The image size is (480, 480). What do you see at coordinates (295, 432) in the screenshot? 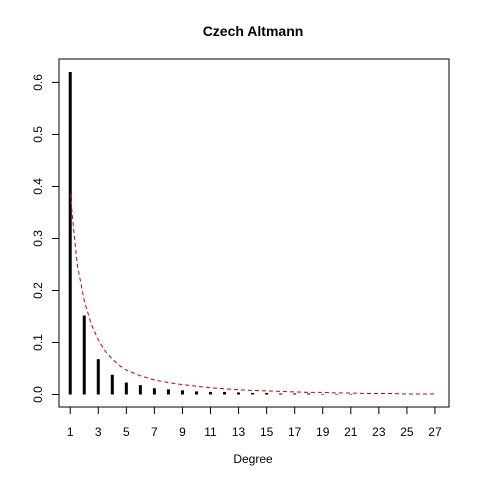
I see `x-tick-label-17: 17` at bounding box center [295, 432].